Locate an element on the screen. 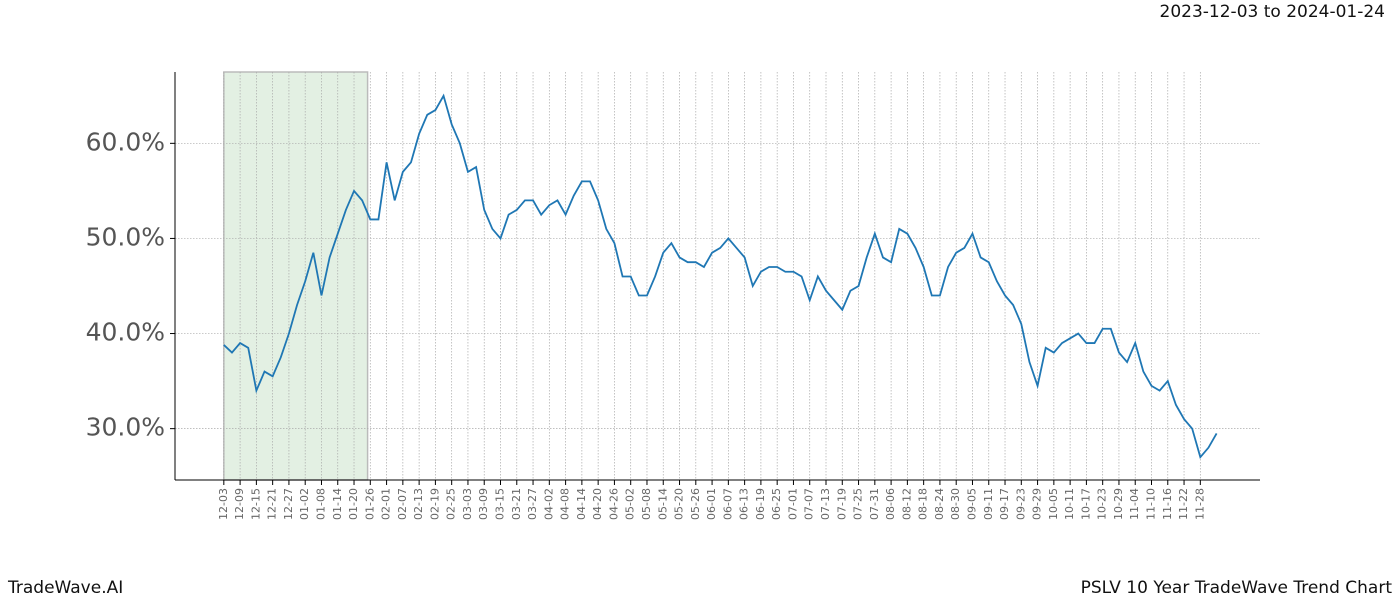 The width and height of the screenshot is (1400, 604). chart-title: PSLV 10 Year TradeWave Trend Chart is located at coordinates (1237, 588).